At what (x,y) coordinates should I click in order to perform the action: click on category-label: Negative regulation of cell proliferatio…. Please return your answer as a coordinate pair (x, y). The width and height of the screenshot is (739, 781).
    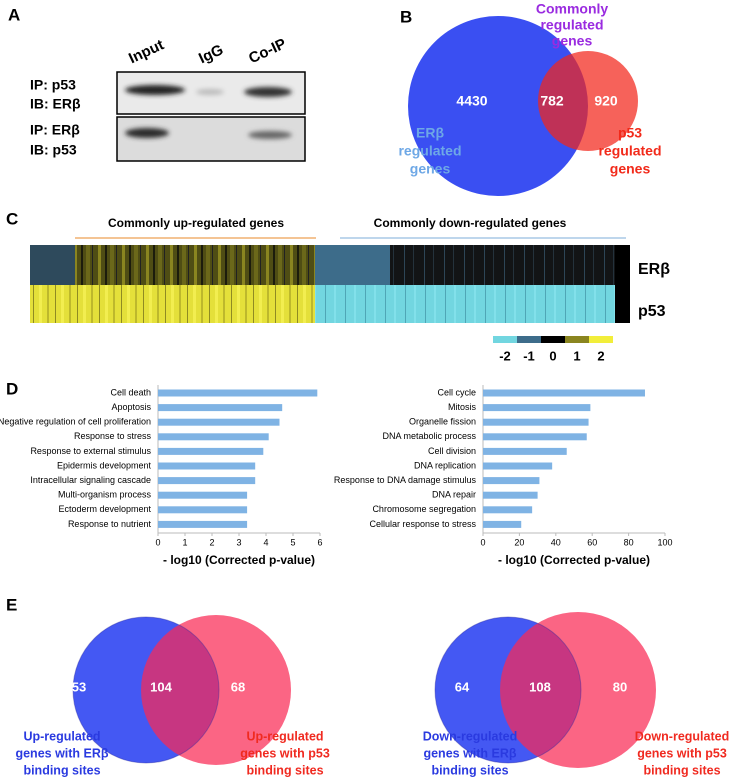
    Looking at the image, I should click on (75, 422).